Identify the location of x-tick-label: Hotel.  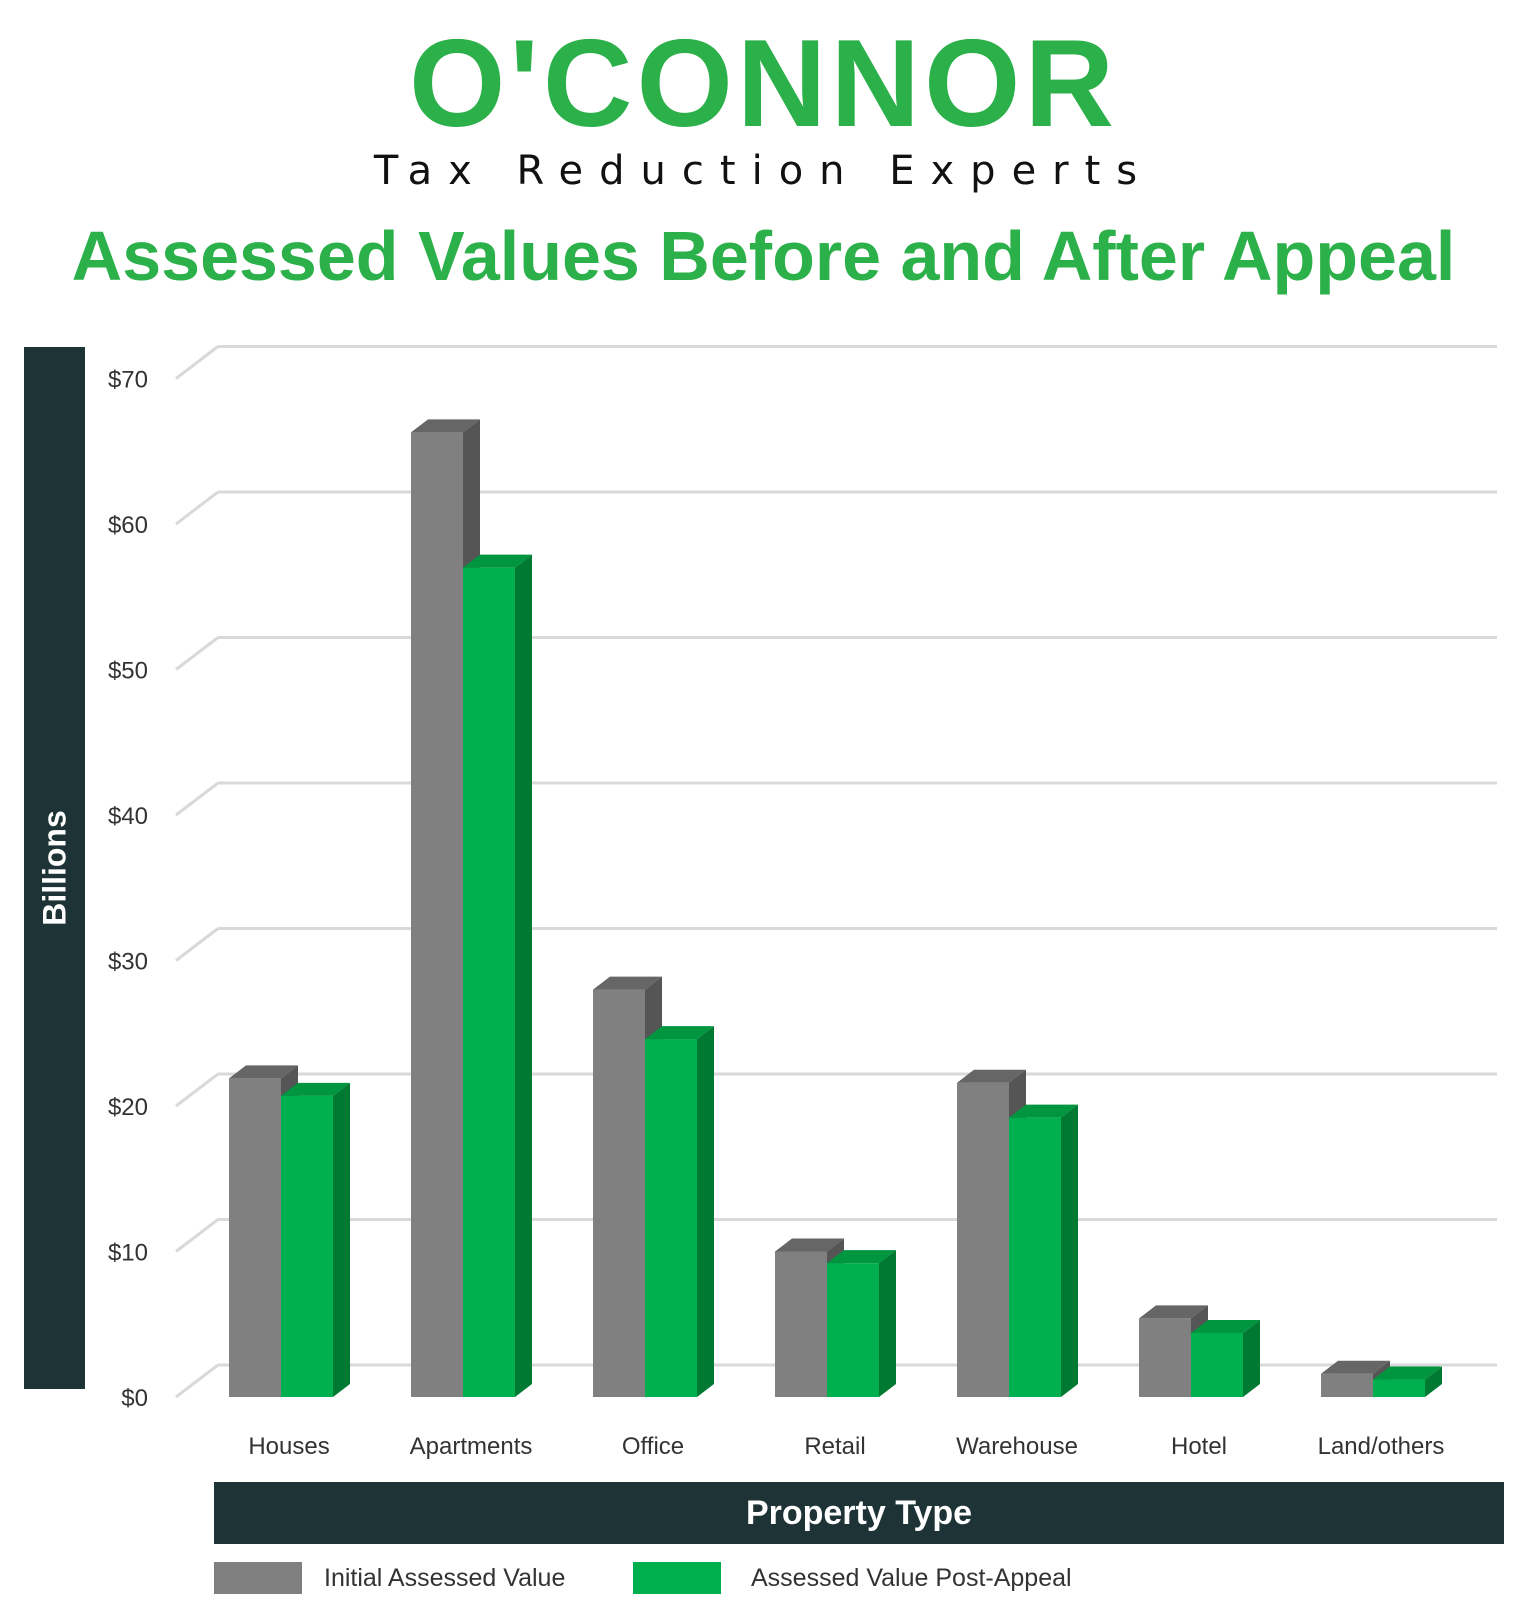
(1199, 1446).